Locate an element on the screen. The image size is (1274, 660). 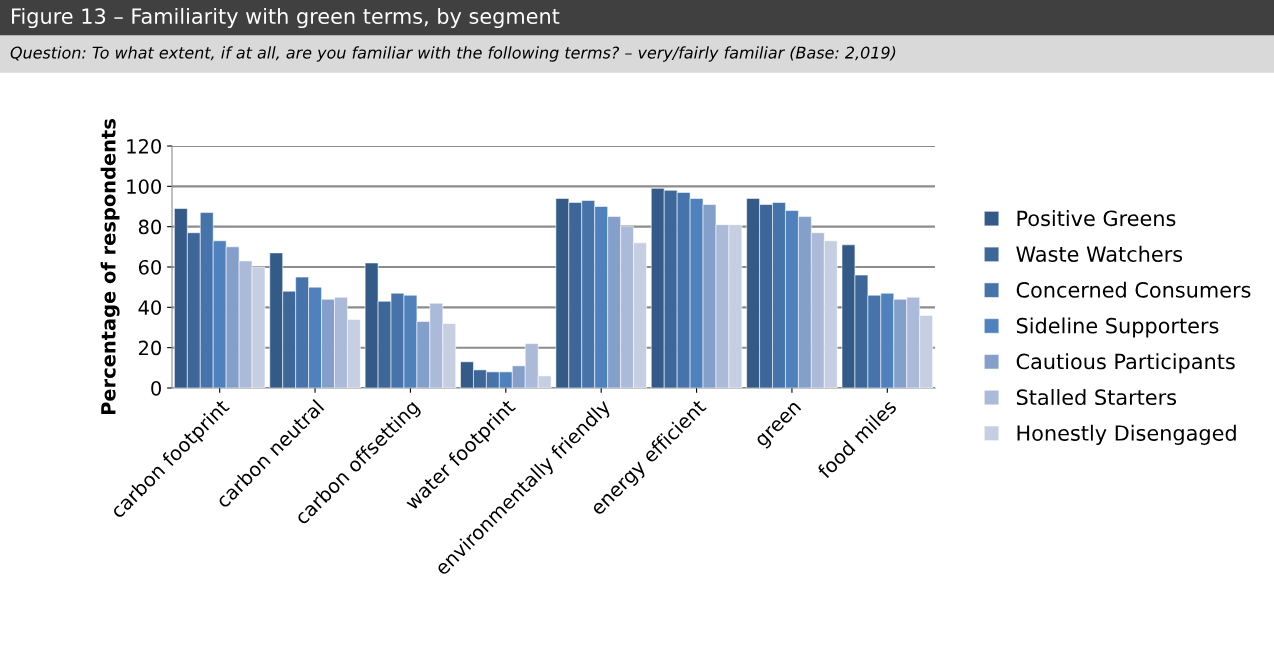
legend-label: Cautious Participants is located at coordinates (1125, 363).